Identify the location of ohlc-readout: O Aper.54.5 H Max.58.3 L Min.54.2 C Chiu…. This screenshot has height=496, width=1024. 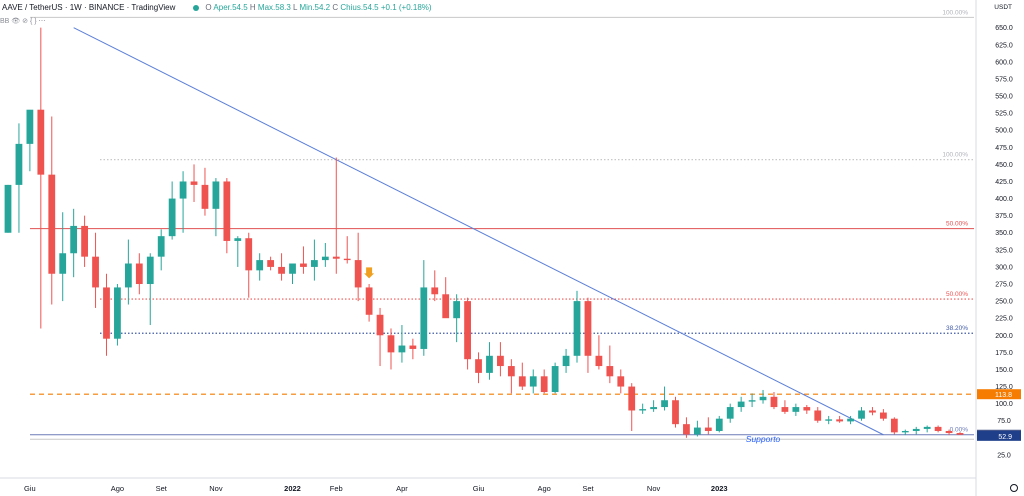
(318, 7).